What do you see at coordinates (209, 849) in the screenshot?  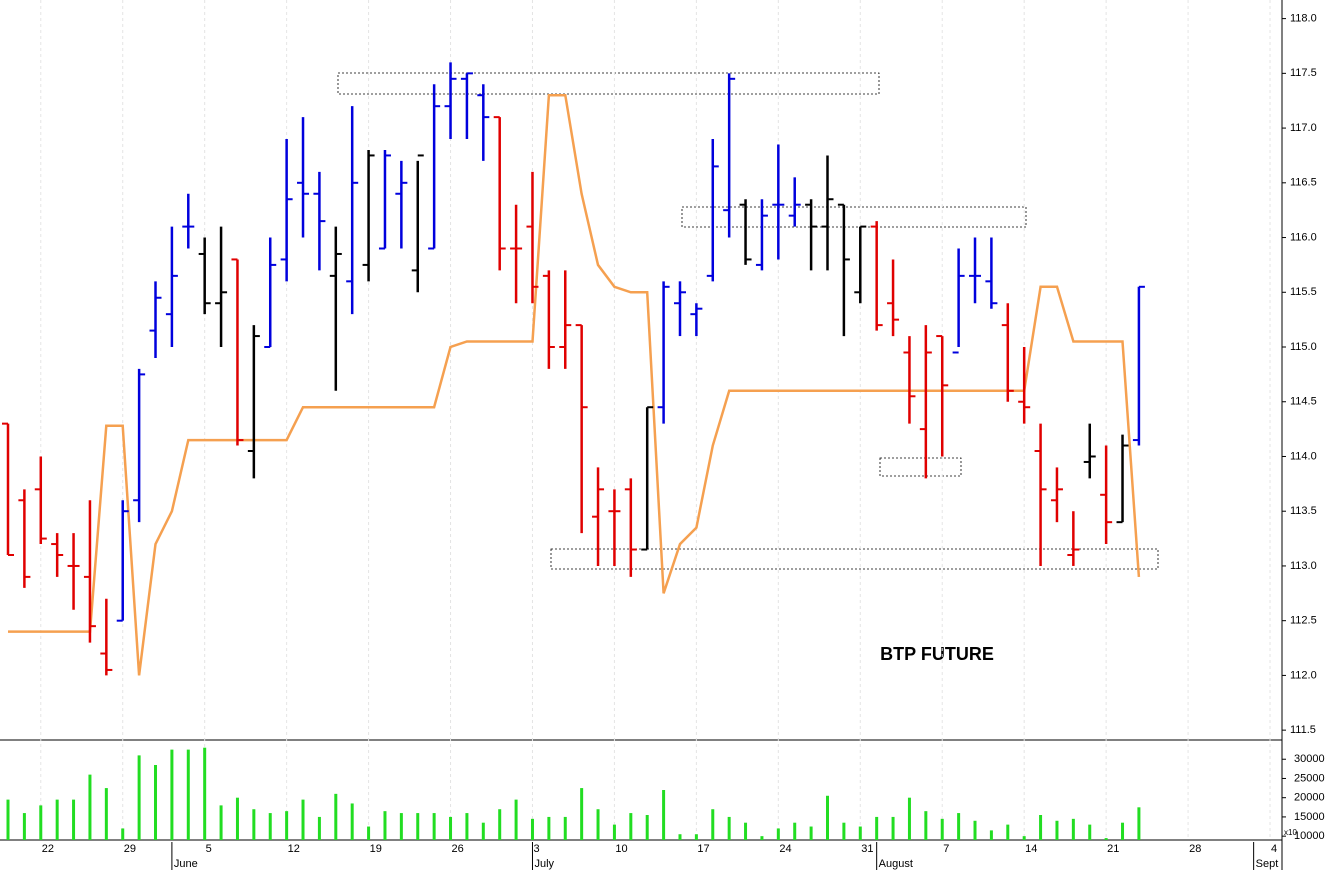 I see `x-tick-label: 5` at bounding box center [209, 849].